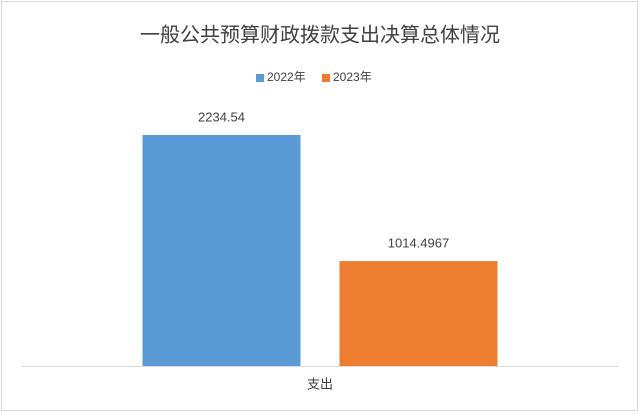 This screenshot has height=414, width=640. Describe the element at coordinates (320, 383) in the screenshot. I see `x-tick-label: 支出` at that location.